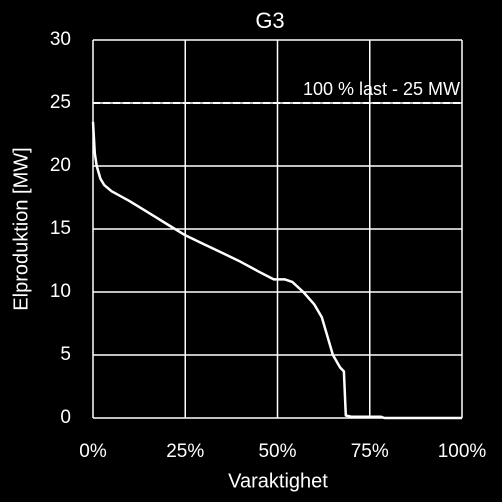  I want to click on x-tick-label: 25%, so click(185, 451).